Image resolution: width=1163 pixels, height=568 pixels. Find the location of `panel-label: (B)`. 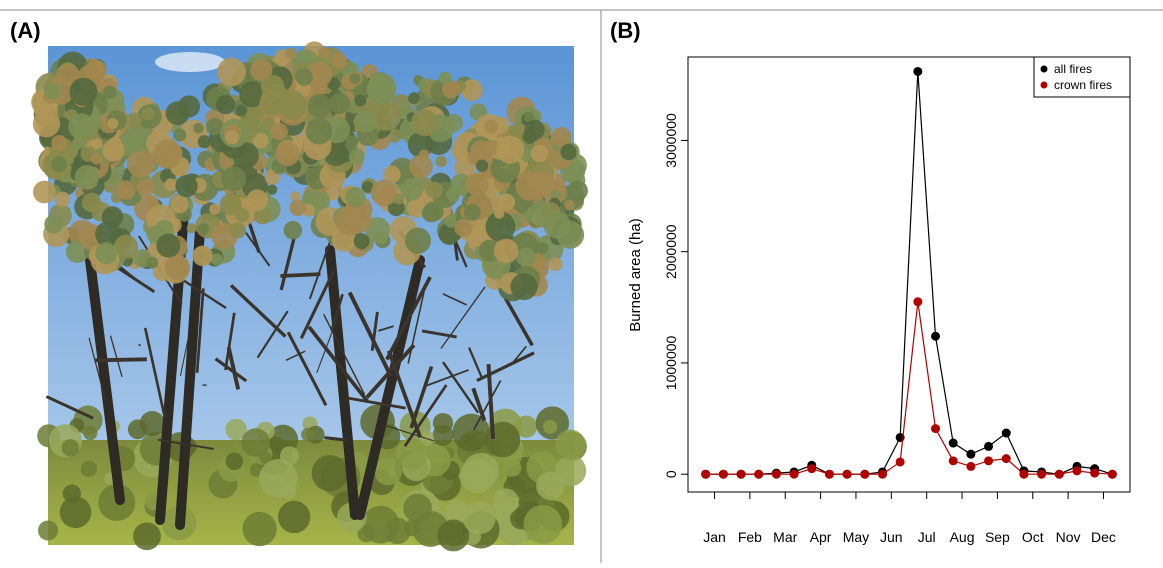

panel-label: (B) is located at coordinates (625, 30).